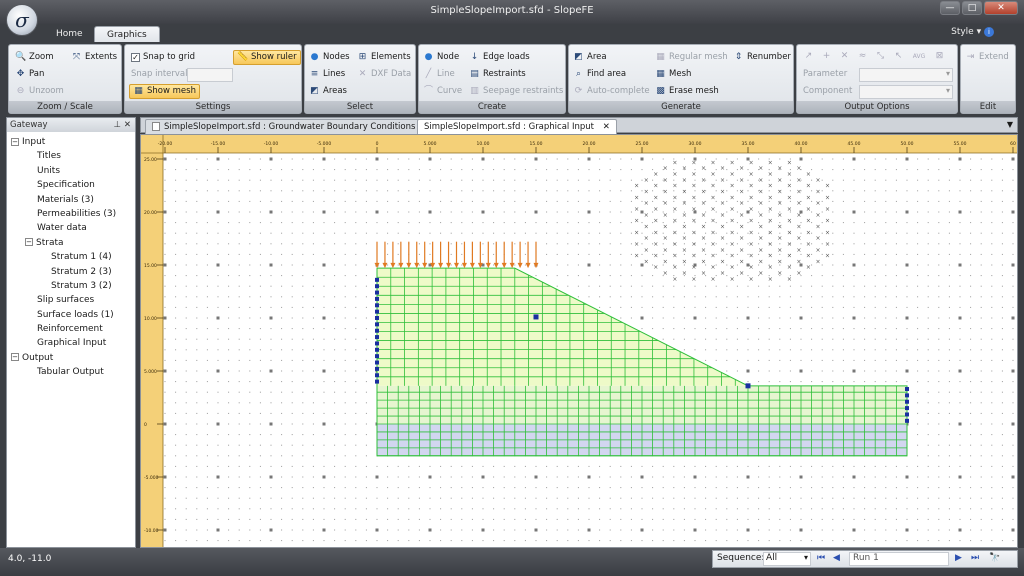  I want to click on zoom-button: 🔍 Zoom, so click(34, 57).